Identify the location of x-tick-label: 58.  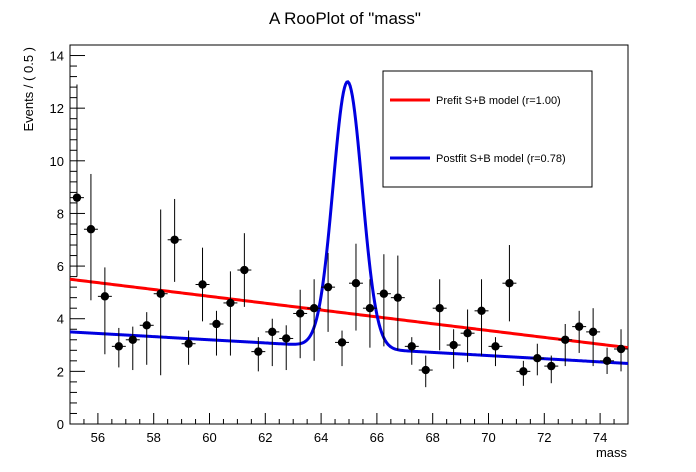
(153, 437).